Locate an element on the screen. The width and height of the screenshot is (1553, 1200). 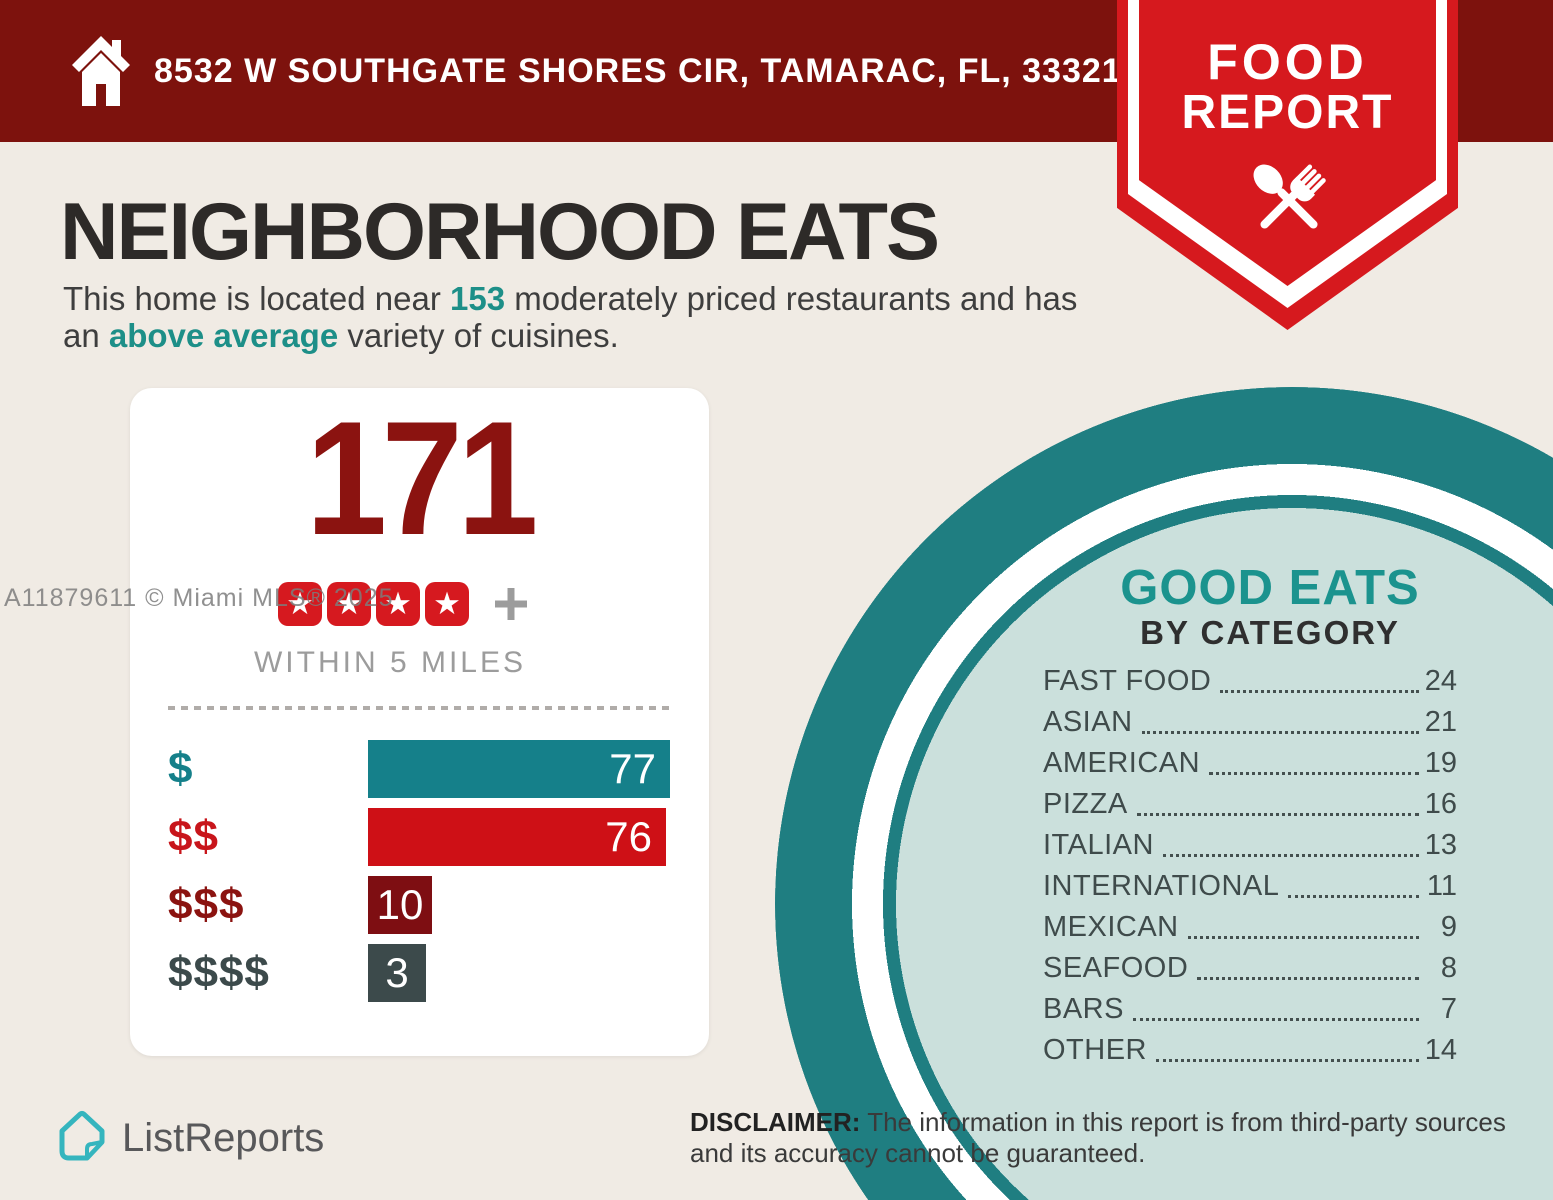
category-label: ITALIAN is located at coordinates (1098, 845).